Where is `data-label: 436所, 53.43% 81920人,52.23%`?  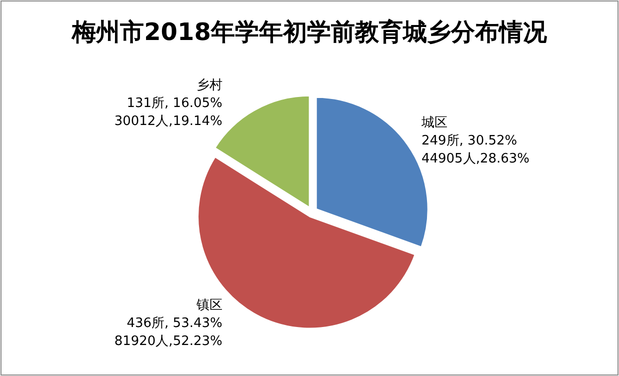 data-label: 436所, 53.43% 81920人,52.23% is located at coordinates (168, 332).